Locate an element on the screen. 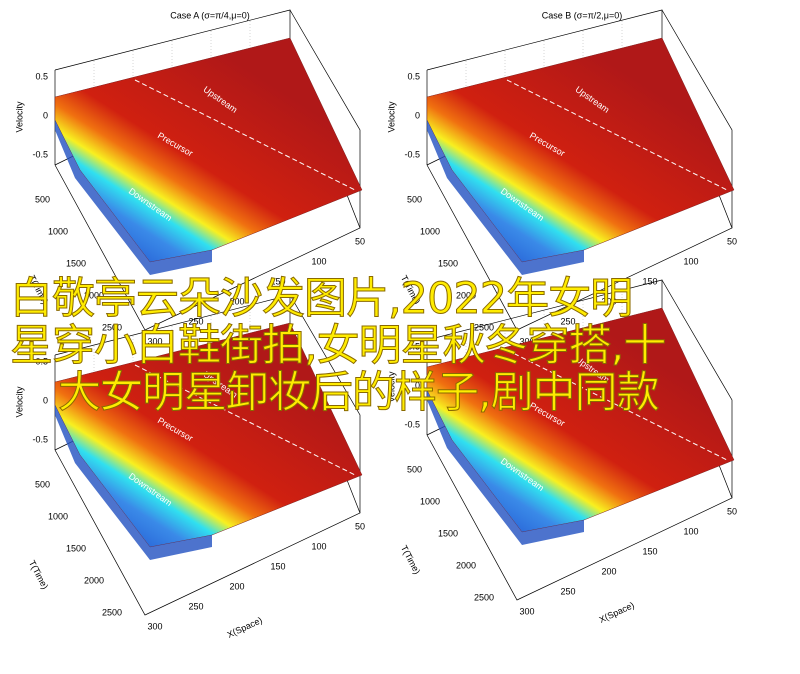 This screenshot has height=674, width=800. panel-title: Case A (σ=π/4,μ=0) is located at coordinates (210, 15).